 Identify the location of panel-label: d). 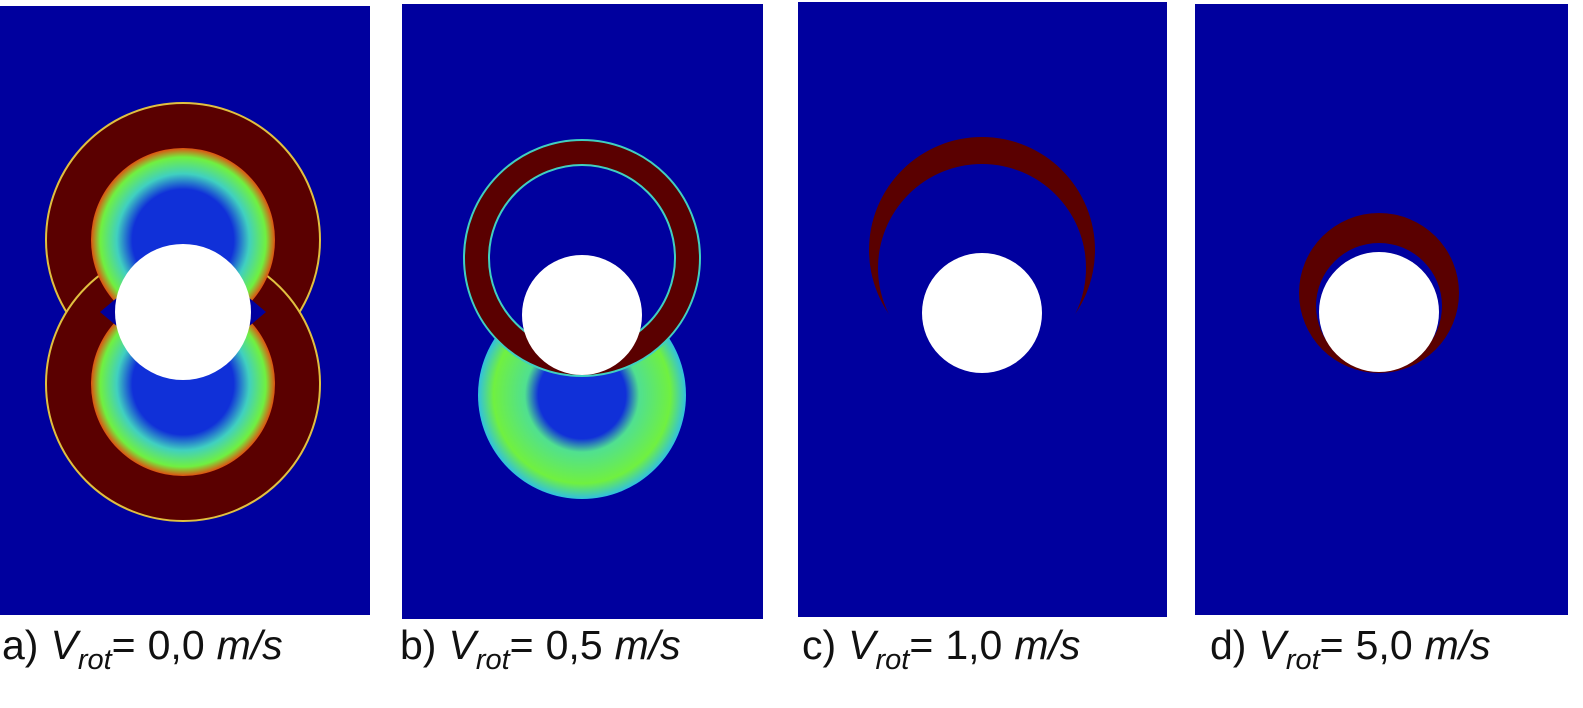
(1228, 645).